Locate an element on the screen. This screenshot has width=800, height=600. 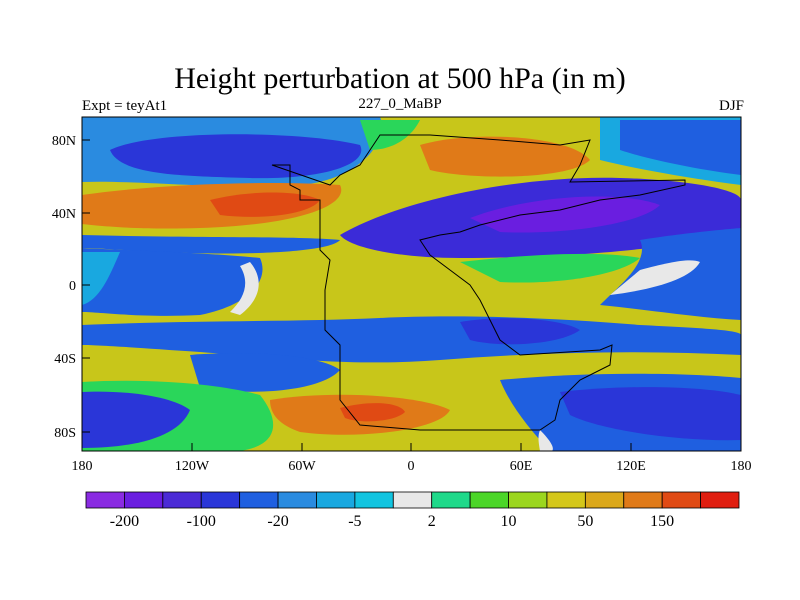
colorbar-label: -5 is located at coordinates (354, 521).